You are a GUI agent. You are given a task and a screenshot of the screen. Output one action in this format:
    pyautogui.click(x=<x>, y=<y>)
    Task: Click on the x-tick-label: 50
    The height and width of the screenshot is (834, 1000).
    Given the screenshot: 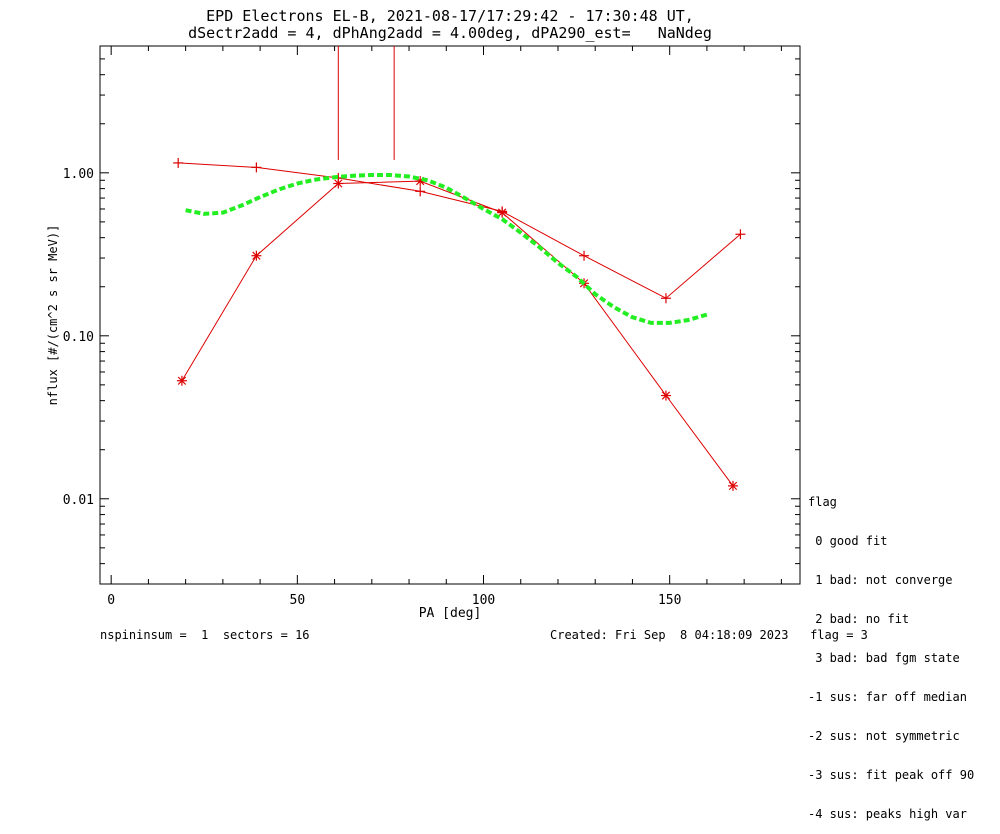 What is the action you would take?
    pyautogui.click(x=298, y=600)
    